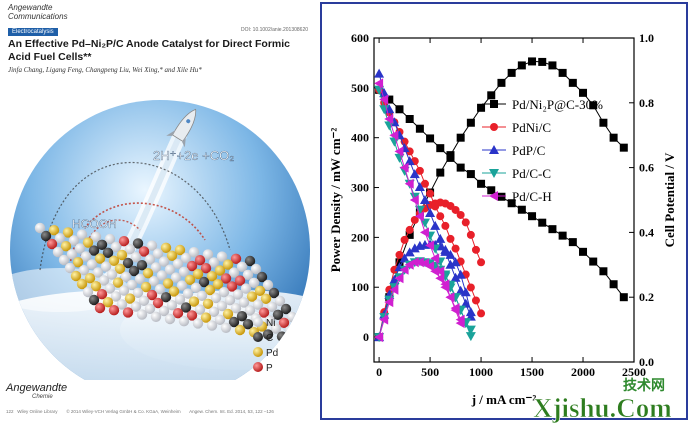  Describe the element at coordinates (360, 88) in the screenshot. I see `y-left-tick-label: 500` at that location.